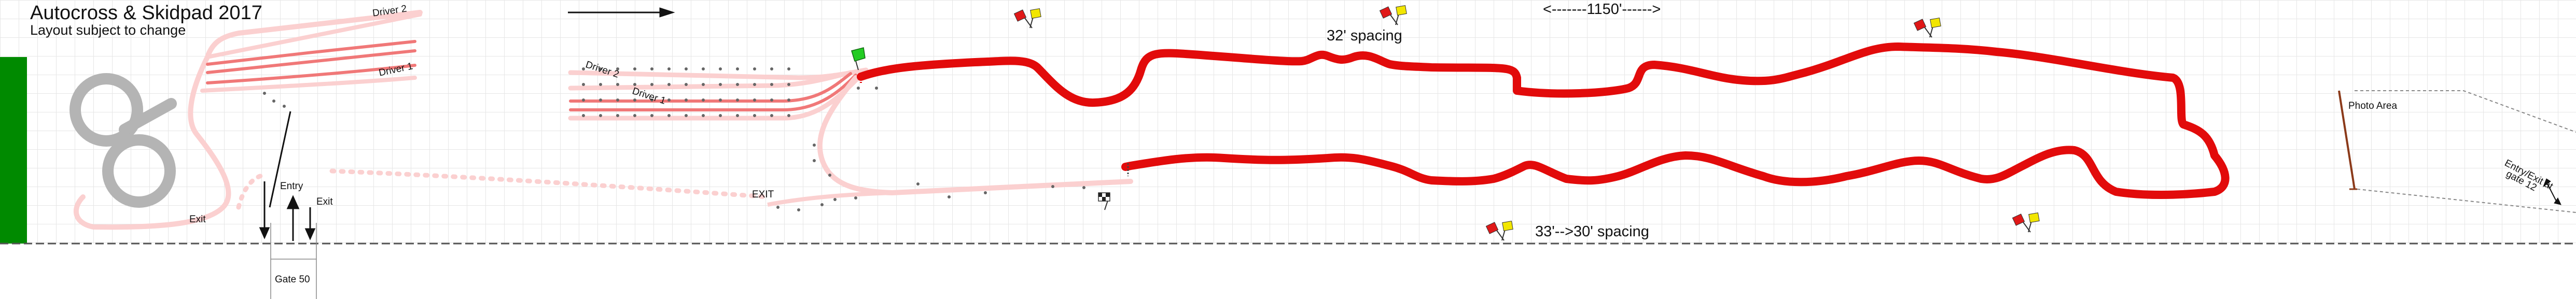  What do you see at coordinates (293, 261) in the screenshot?
I see `gate-50-frame` at bounding box center [293, 261].